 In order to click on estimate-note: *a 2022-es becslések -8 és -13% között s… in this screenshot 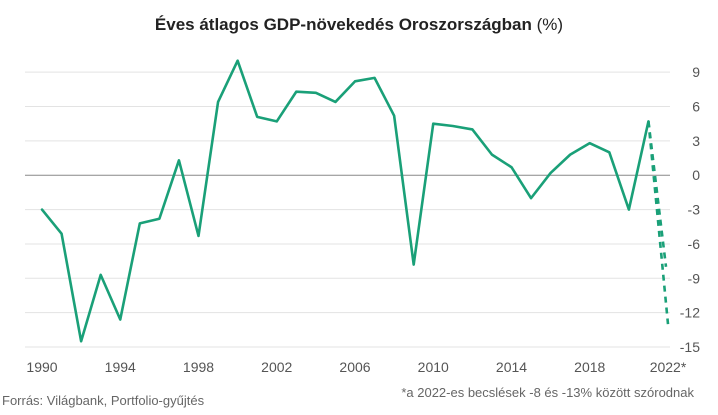, I will do `click(547, 392)`.